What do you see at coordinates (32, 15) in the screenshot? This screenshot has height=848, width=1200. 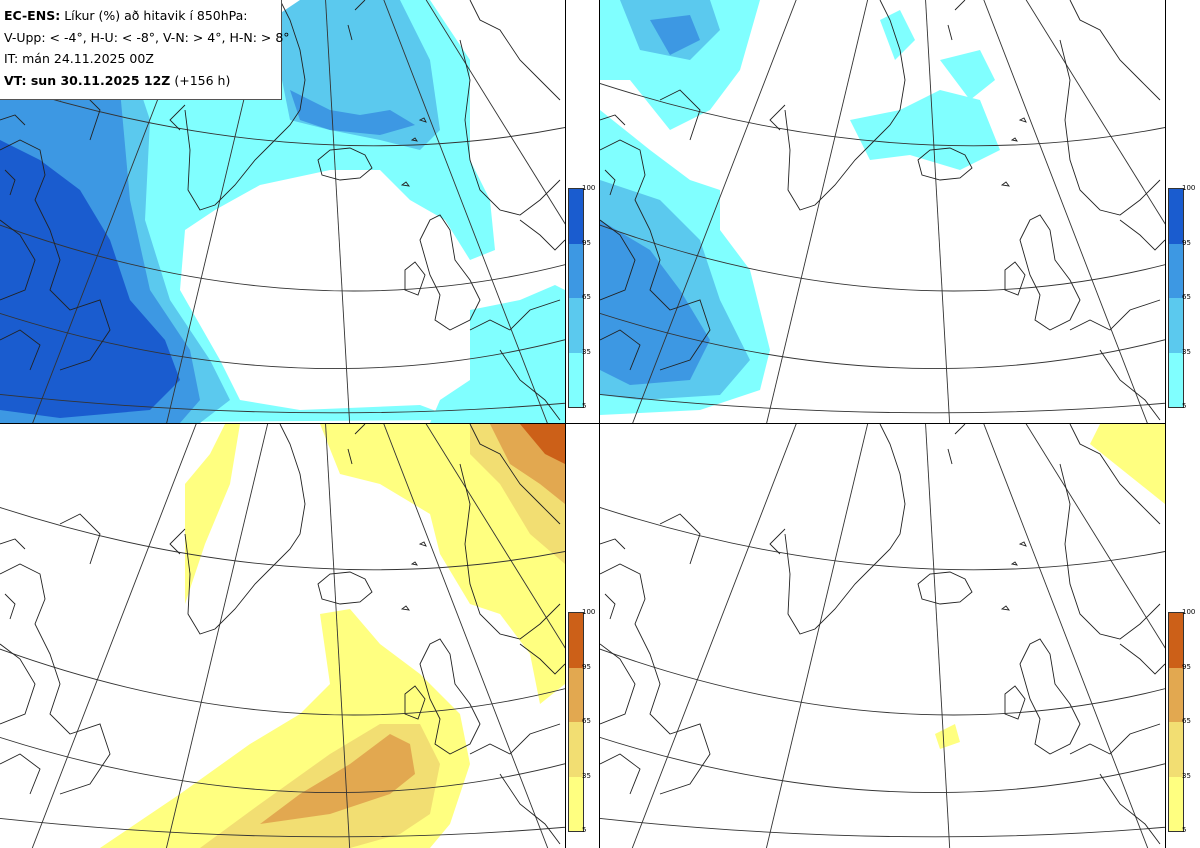 I see `model-name: EC-ENS:` at bounding box center [32, 15].